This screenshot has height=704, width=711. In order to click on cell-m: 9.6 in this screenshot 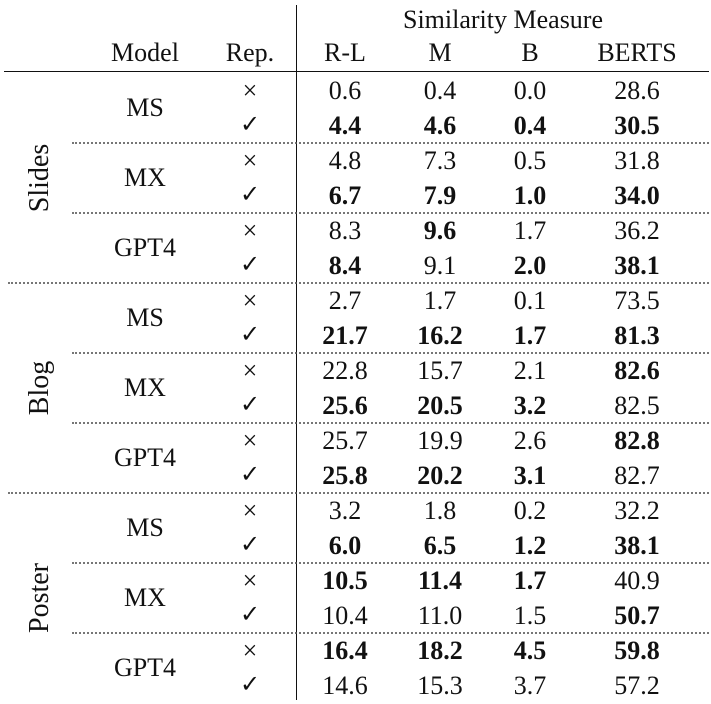, I will do `click(440, 230)`.